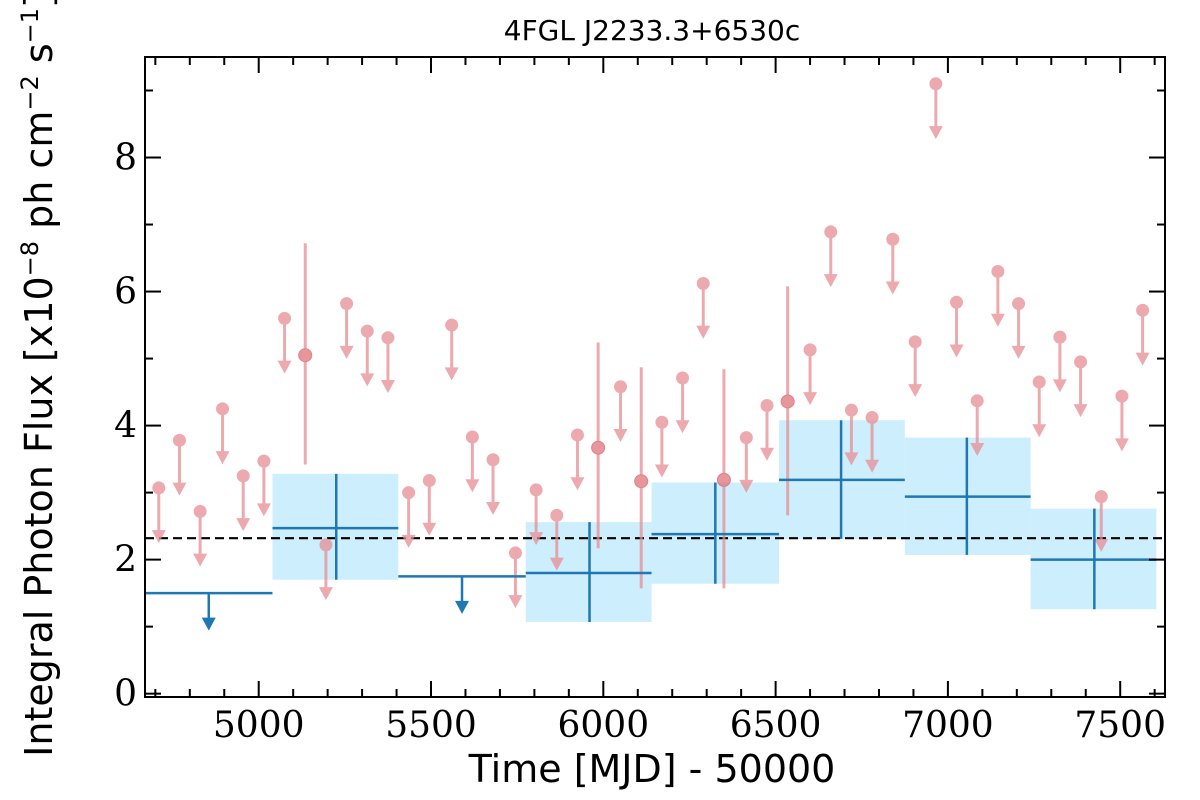  Describe the element at coordinates (30, 92) in the screenshot. I see `y-axis-label-exp2: −2` at that location.